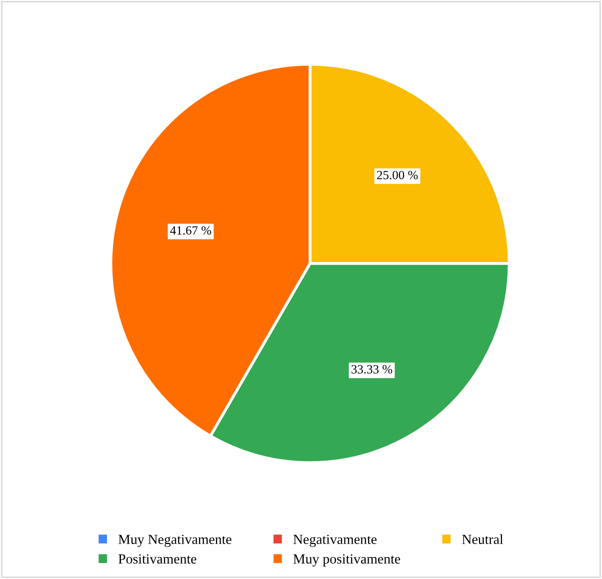  I want to click on legend-label: Positivamente, so click(157, 559).